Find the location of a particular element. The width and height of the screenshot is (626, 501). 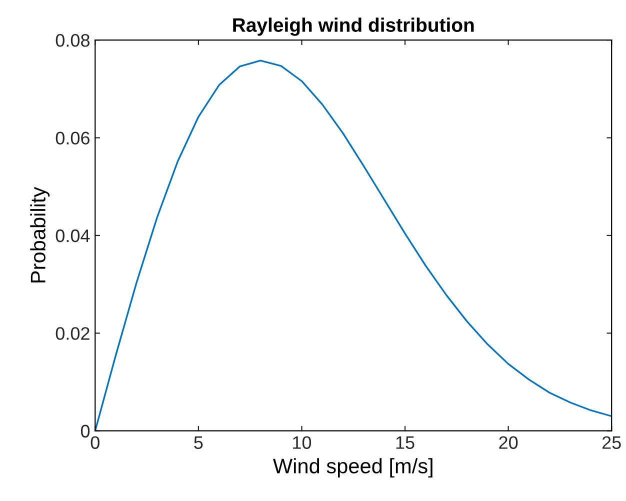

x-tick-label: 0 is located at coordinates (95, 442).